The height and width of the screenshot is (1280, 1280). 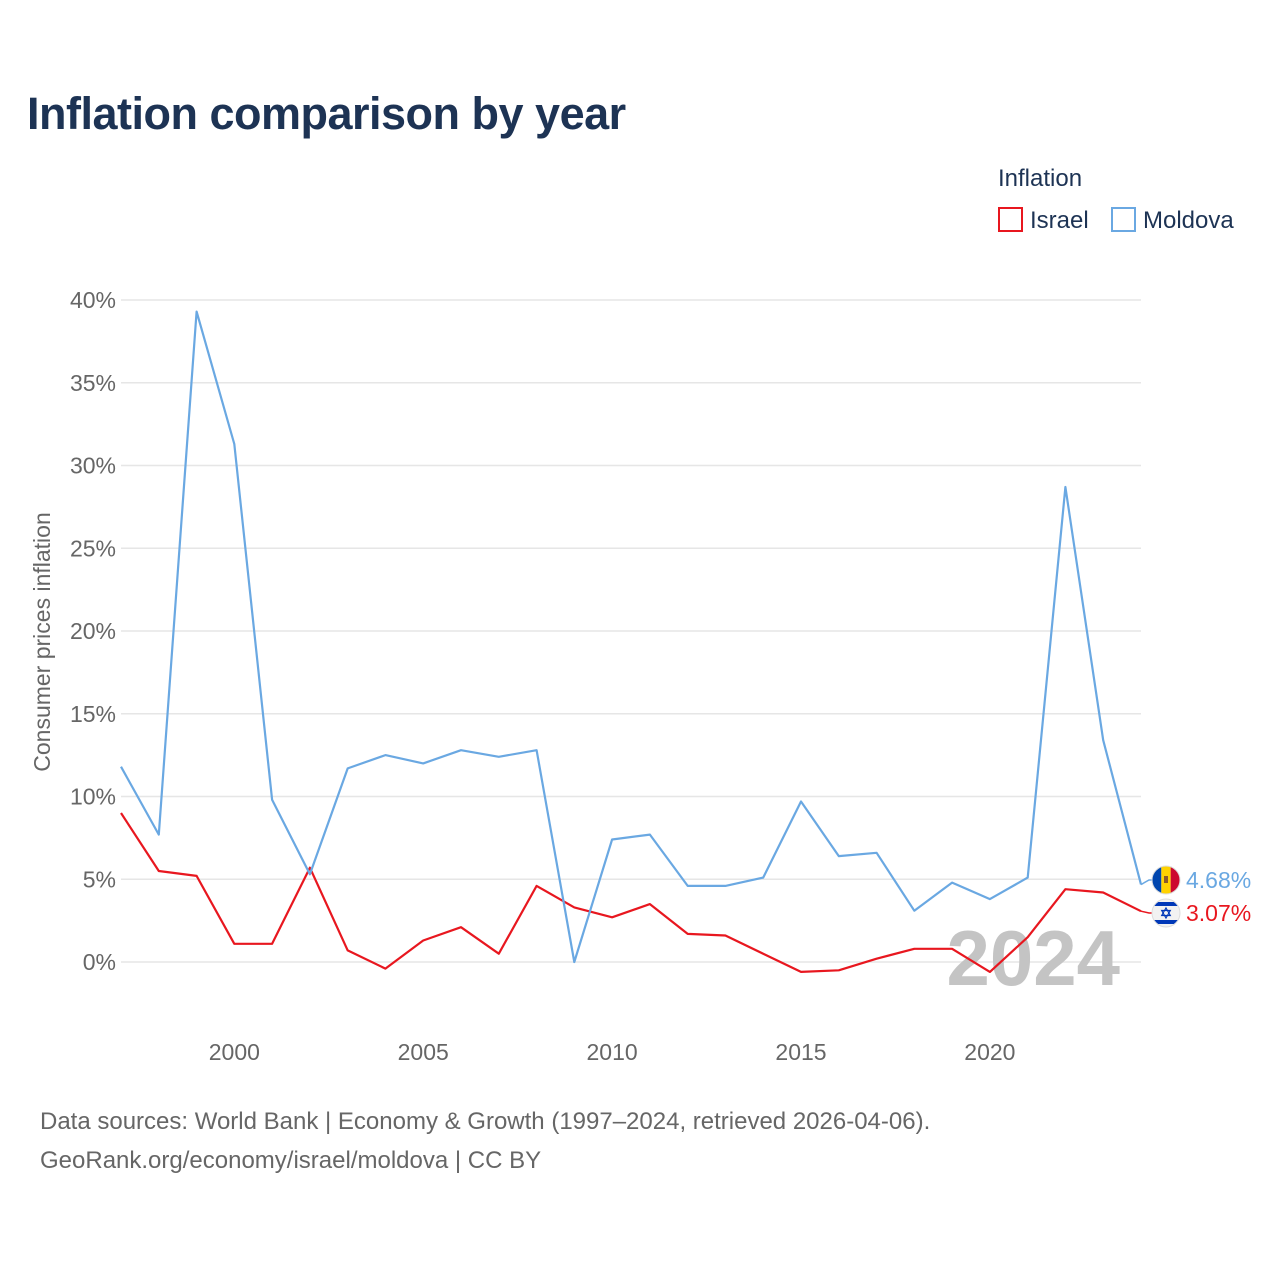 I want to click on x-tick-label: 2000, so click(x=234, y=1052).